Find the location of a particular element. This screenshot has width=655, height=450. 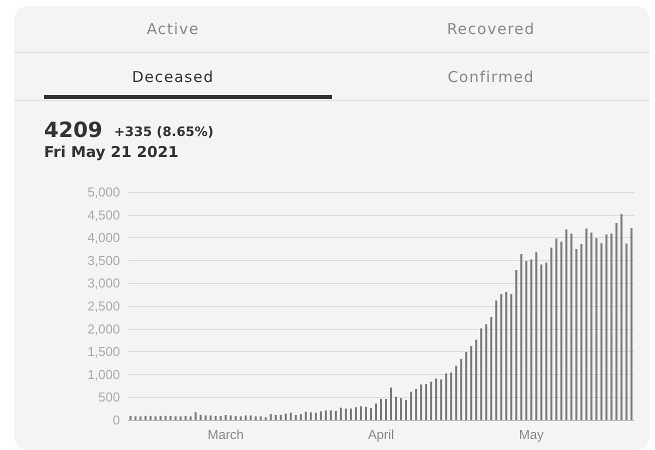

text: Fri May 21 2021 is located at coordinates (111, 152).